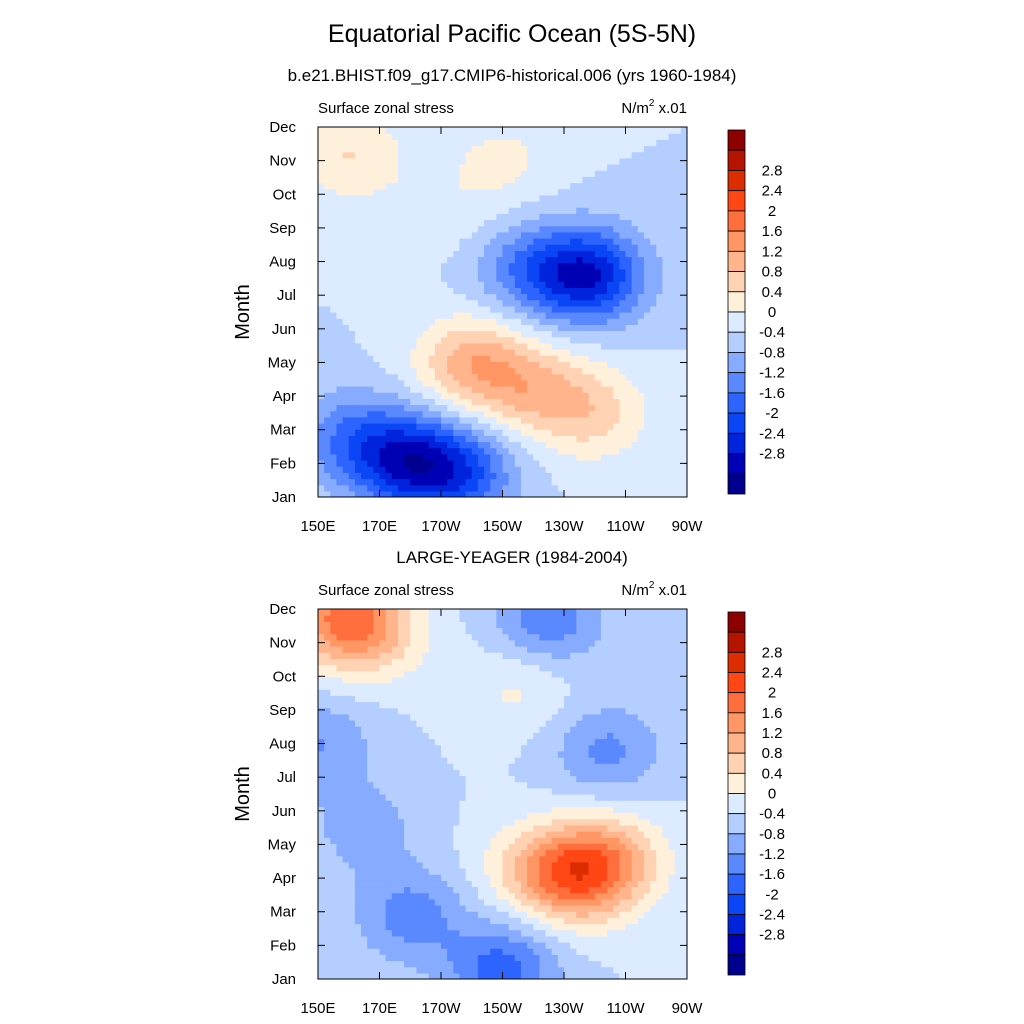 This screenshot has height=1024, width=1024. Describe the element at coordinates (283, 430) in the screenshot. I see `ytick-label: Mar` at that location.